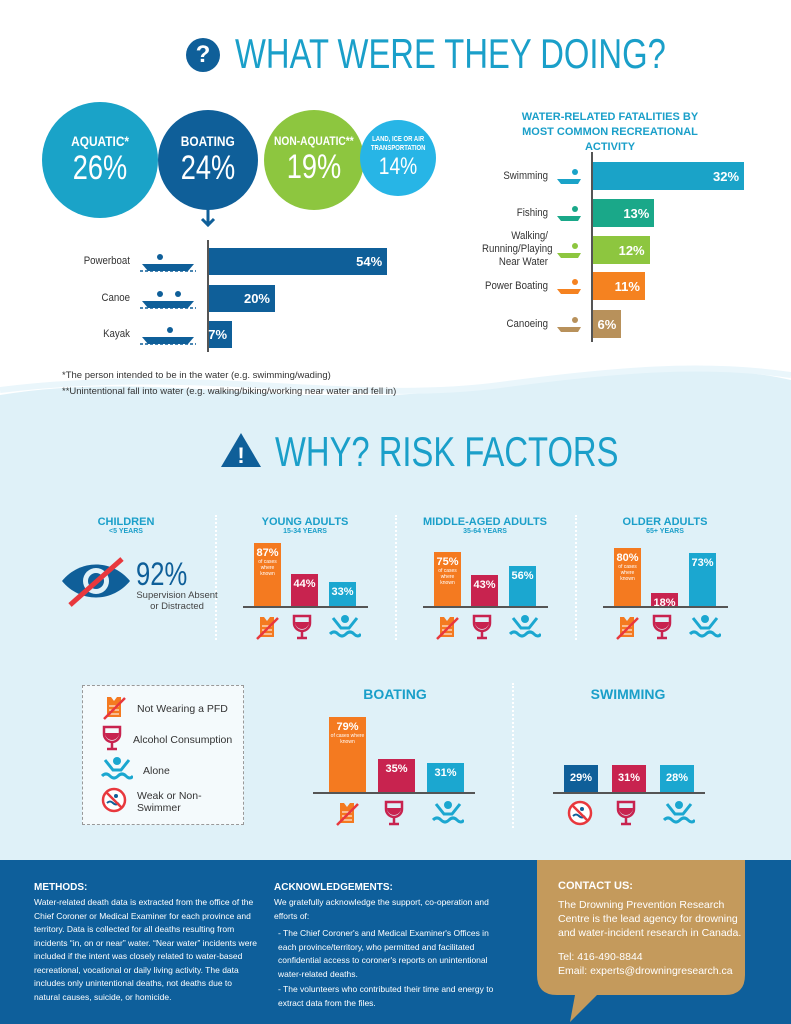 The image size is (791, 1024). I want to click on circle-value: 19%, so click(314, 166).